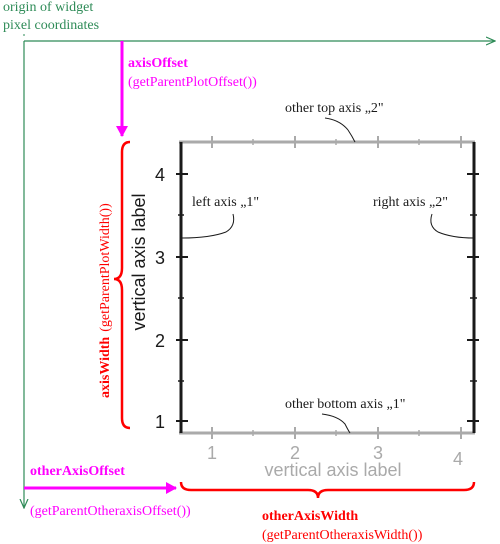  What do you see at coordinates (160, 258) in the screenshot?
I see `vertical-tick-label-3: 3` at bounding box center [160, 258].